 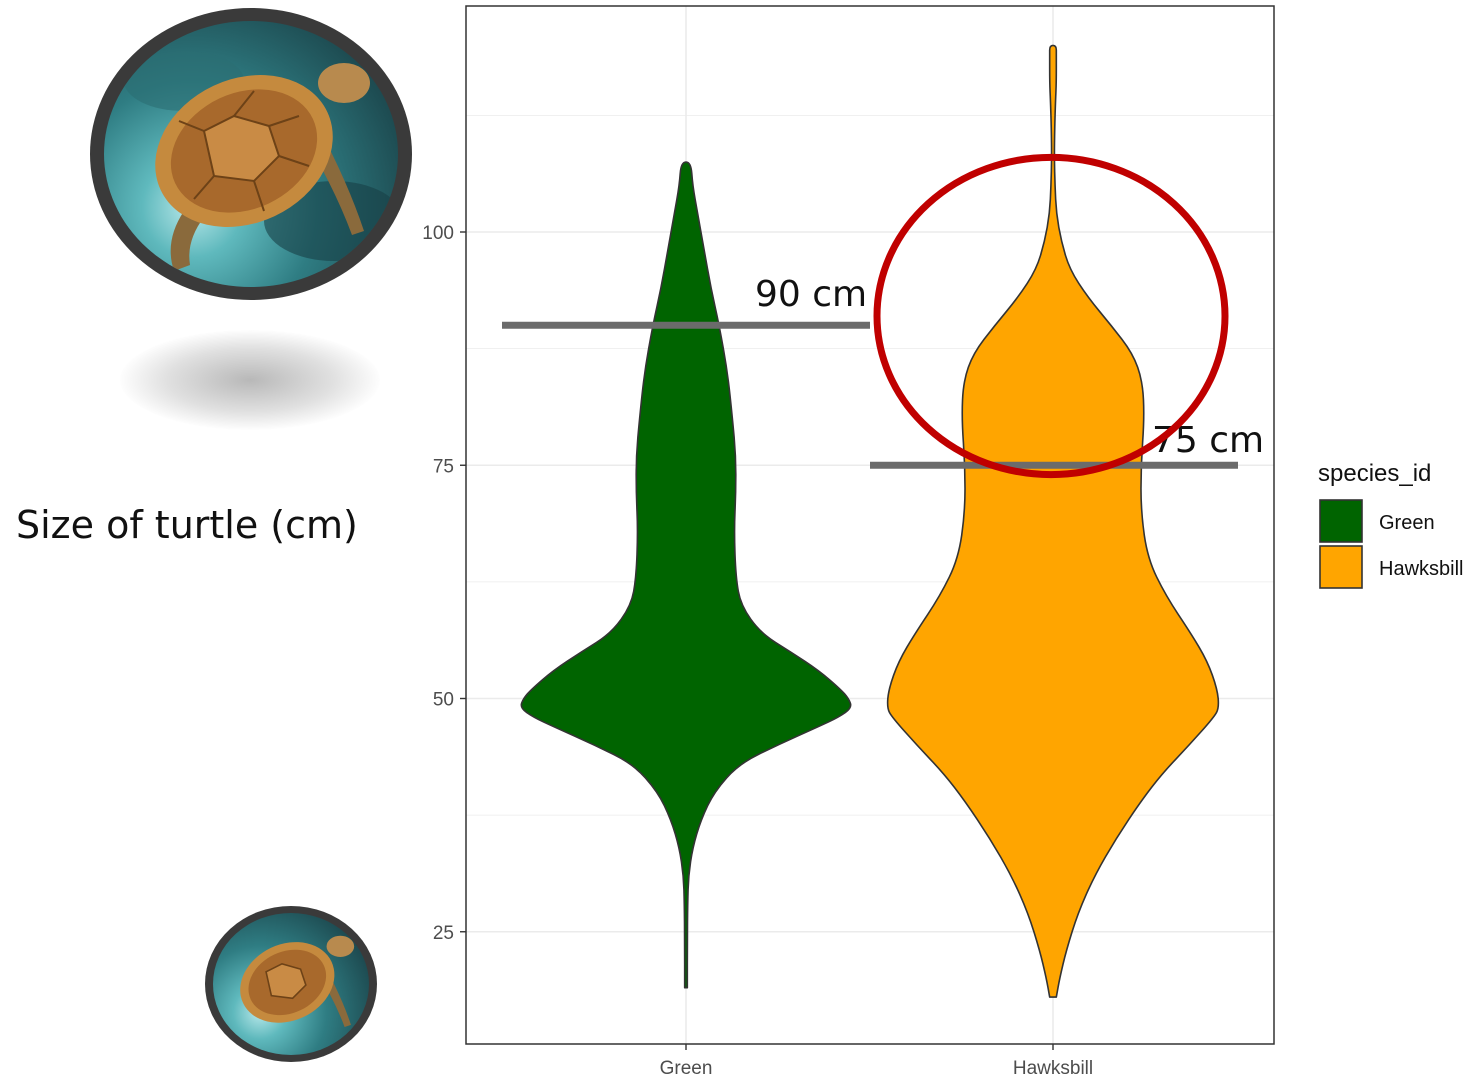 I want to click on y-tick-label: 100, so click(x=438, y=233).